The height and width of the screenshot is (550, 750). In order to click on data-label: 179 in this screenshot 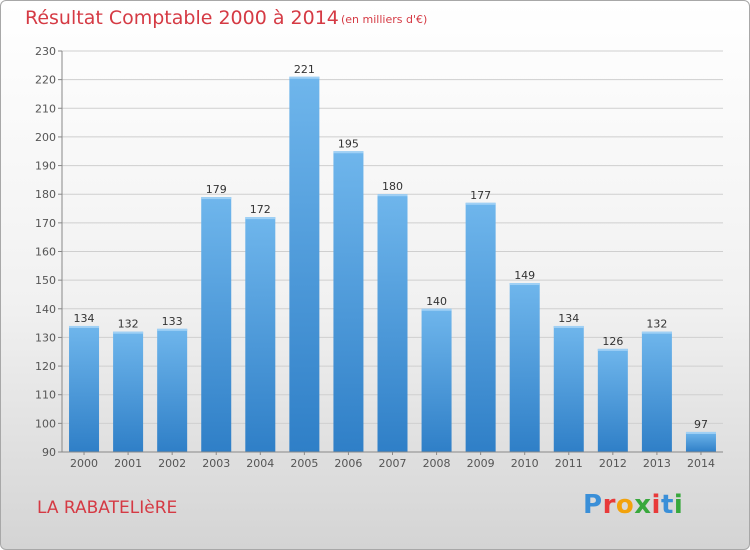, I will do `click(216, 189)`.